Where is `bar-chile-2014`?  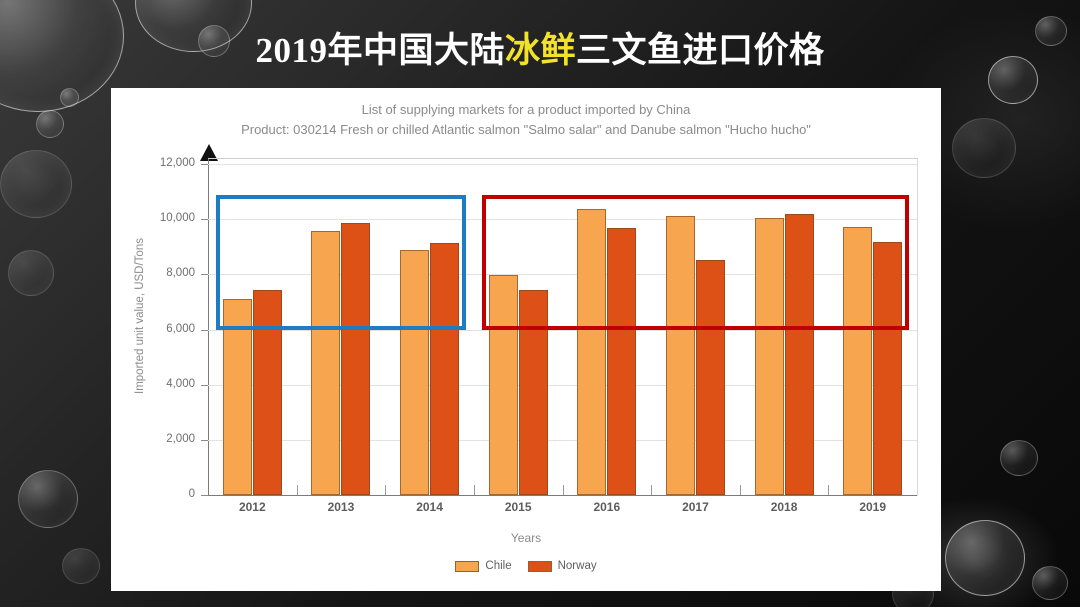
bar-chile-2014 is located at coordinates (415, 372).